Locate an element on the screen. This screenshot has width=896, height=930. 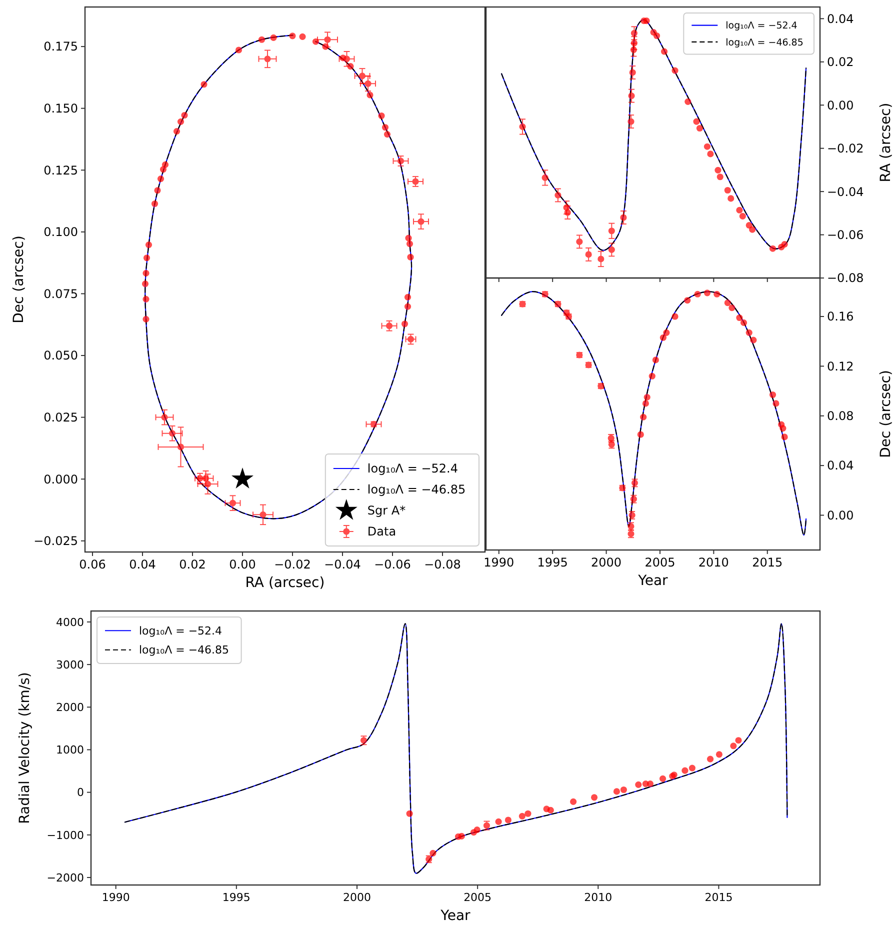
y-axis-title: Radial Velocity (km/s) is located at coordinates (25, 748).